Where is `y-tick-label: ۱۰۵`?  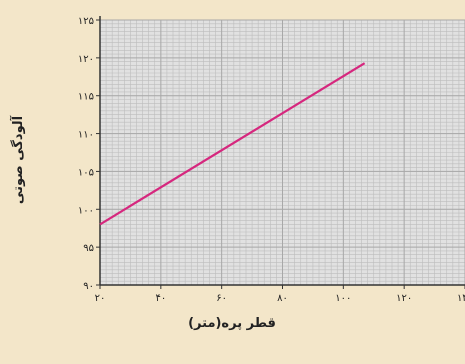 y-tick-label: ۱۰۵ is located at coordinates (86, 172).